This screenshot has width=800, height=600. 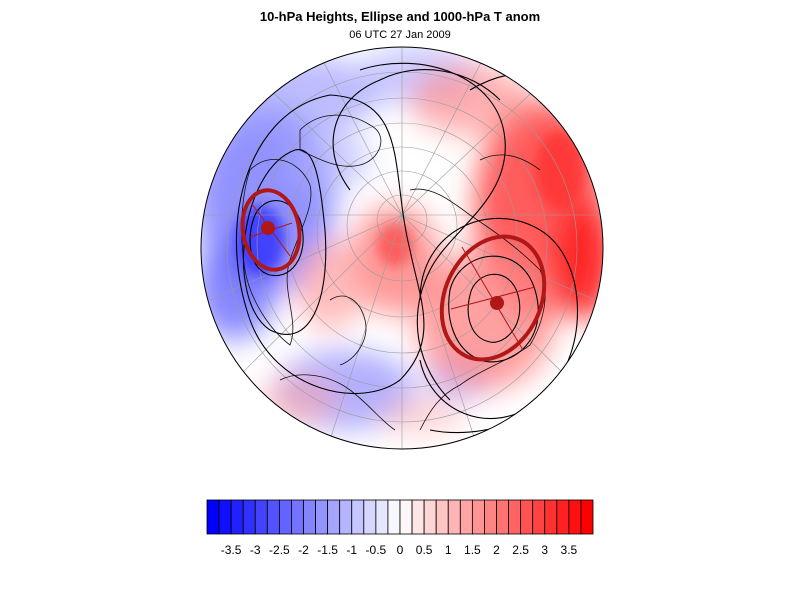 What do you see at coordinates (400, 550) in the screenshot?
I see `colorbar-tick-label: 0` at bounding box center [400, 550].